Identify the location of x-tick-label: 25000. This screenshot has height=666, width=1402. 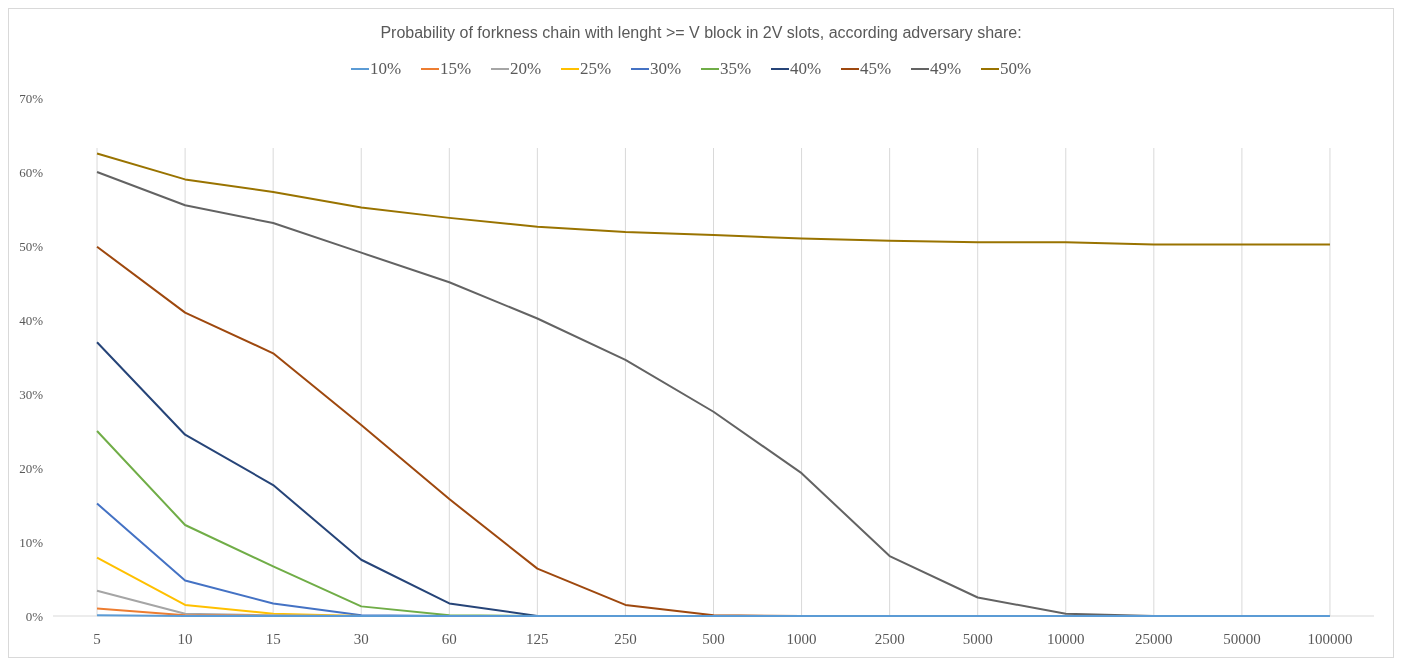
(1154, 639).